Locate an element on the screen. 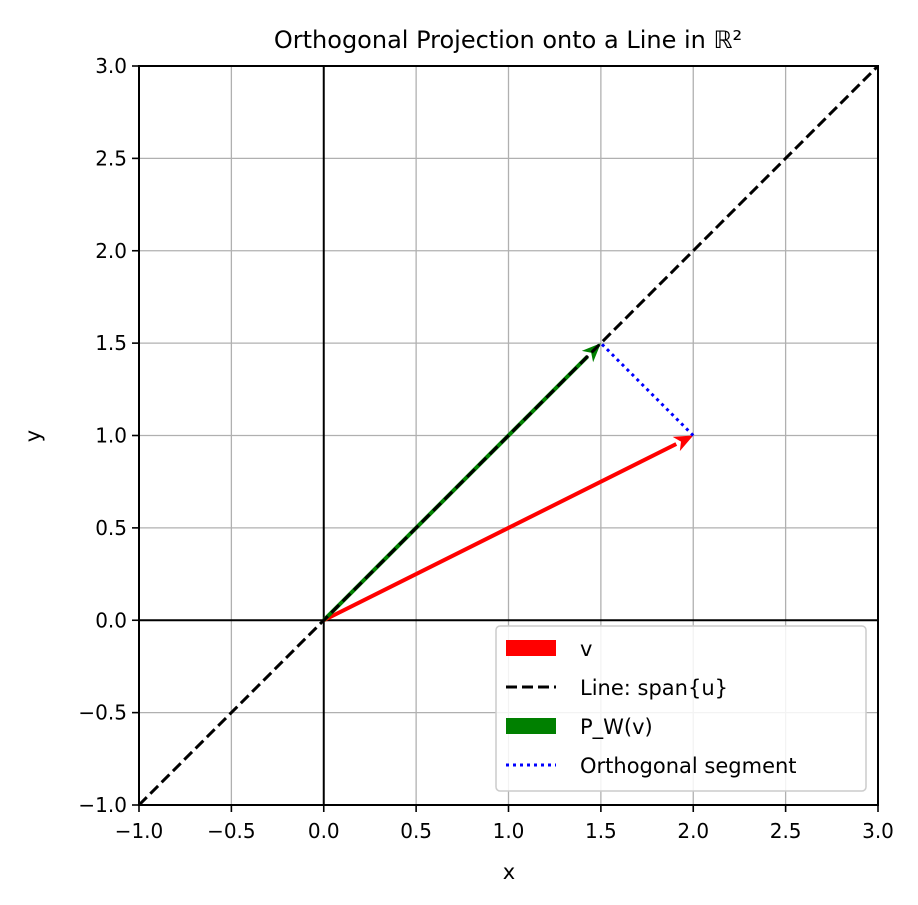 Image resolution: width=918 pixels, height=905 pixels. x-axis-label: x is located at coordinates (509, 872).